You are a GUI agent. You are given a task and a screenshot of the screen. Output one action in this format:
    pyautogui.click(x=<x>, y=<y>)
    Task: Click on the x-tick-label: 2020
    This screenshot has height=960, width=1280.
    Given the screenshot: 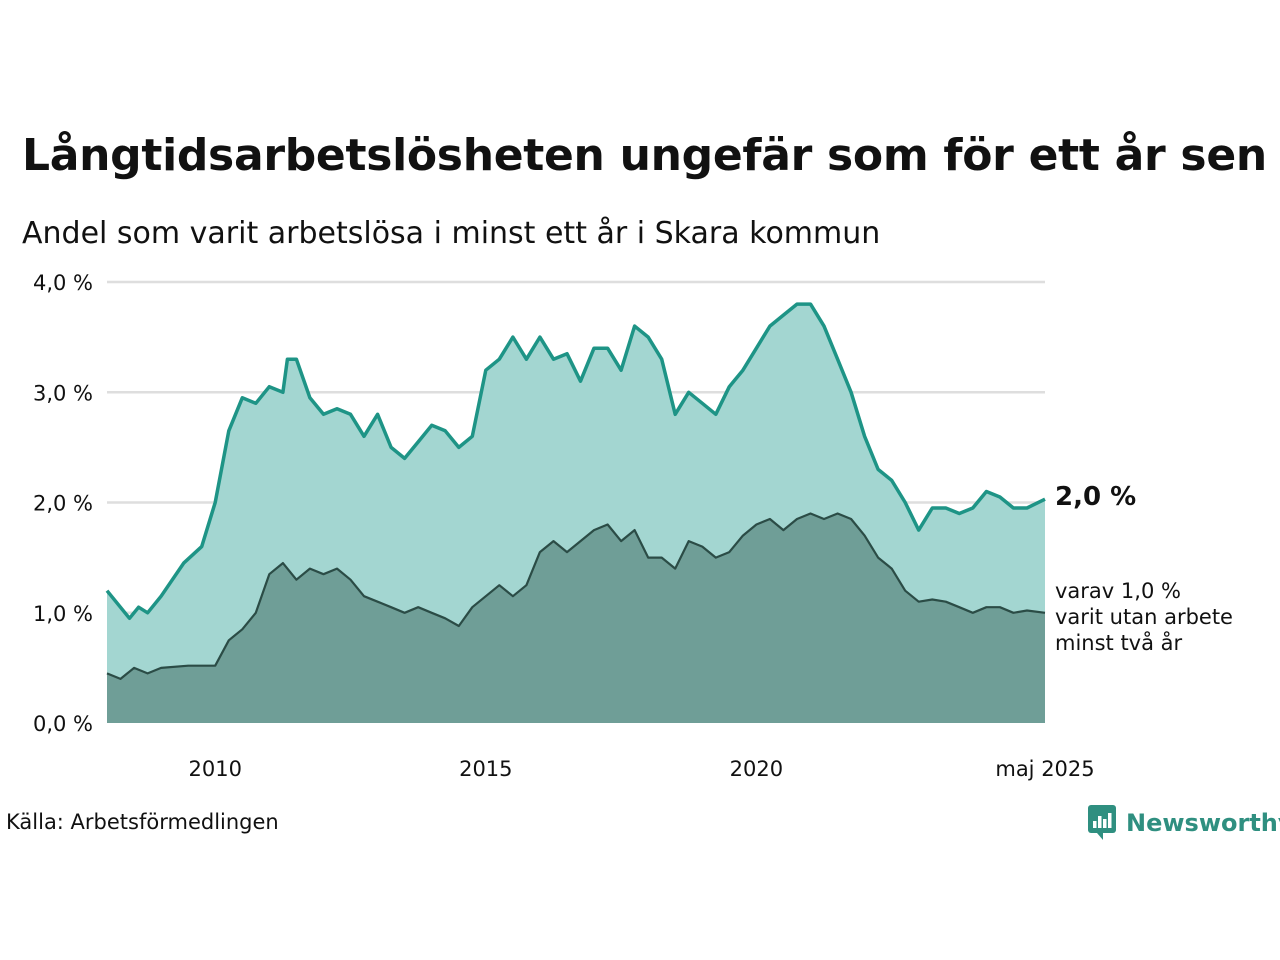 What is the action you would take?
    pyautogui.click(x=756, y=769)
    